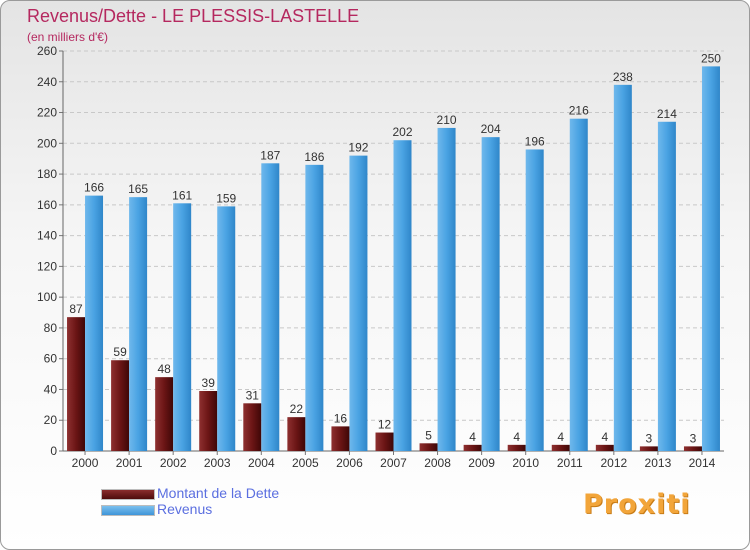 Image resolution: width=750 pixels, height=550 pixels. What do you see at coordinates (702, 463) in the screenshot?
I see `x-tick-label: 2014` at bounding box center [702, 463].